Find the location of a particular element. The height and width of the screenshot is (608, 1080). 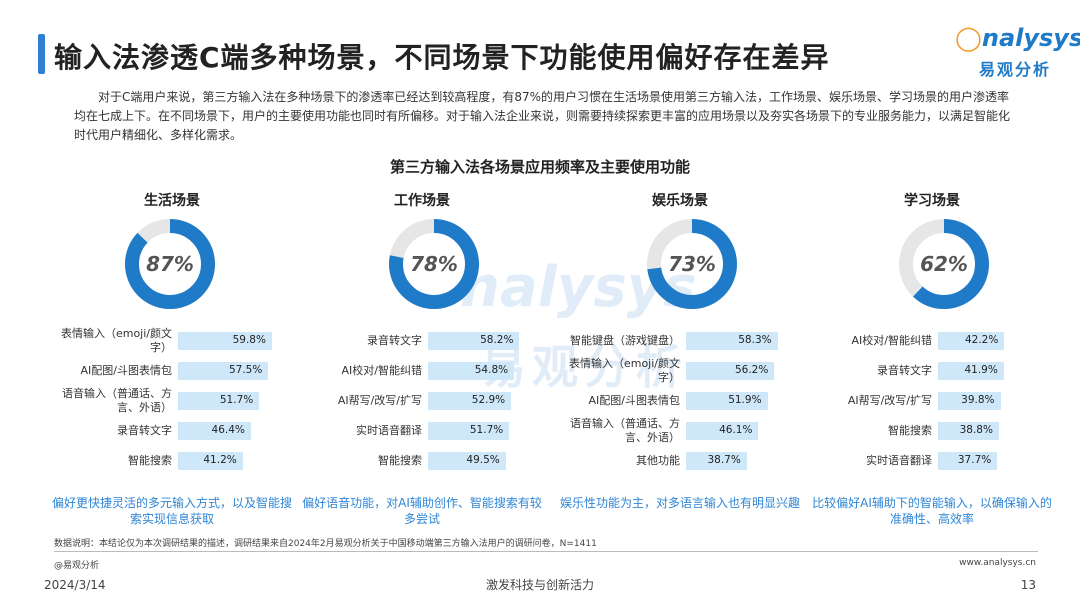

bar: 51.9% is located at coordinates (727, 401).